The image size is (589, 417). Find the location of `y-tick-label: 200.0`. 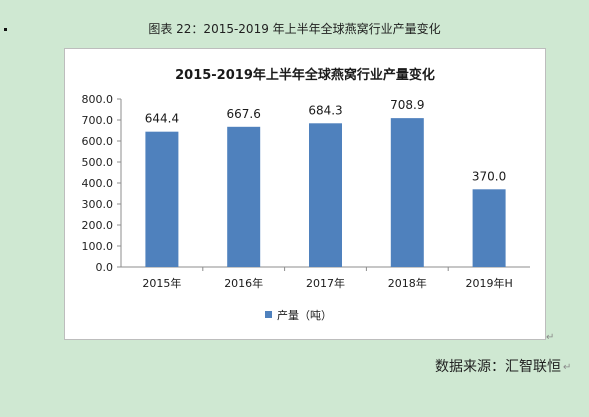

y-tick-label: 200.0 is located at coordinates (98, 225).